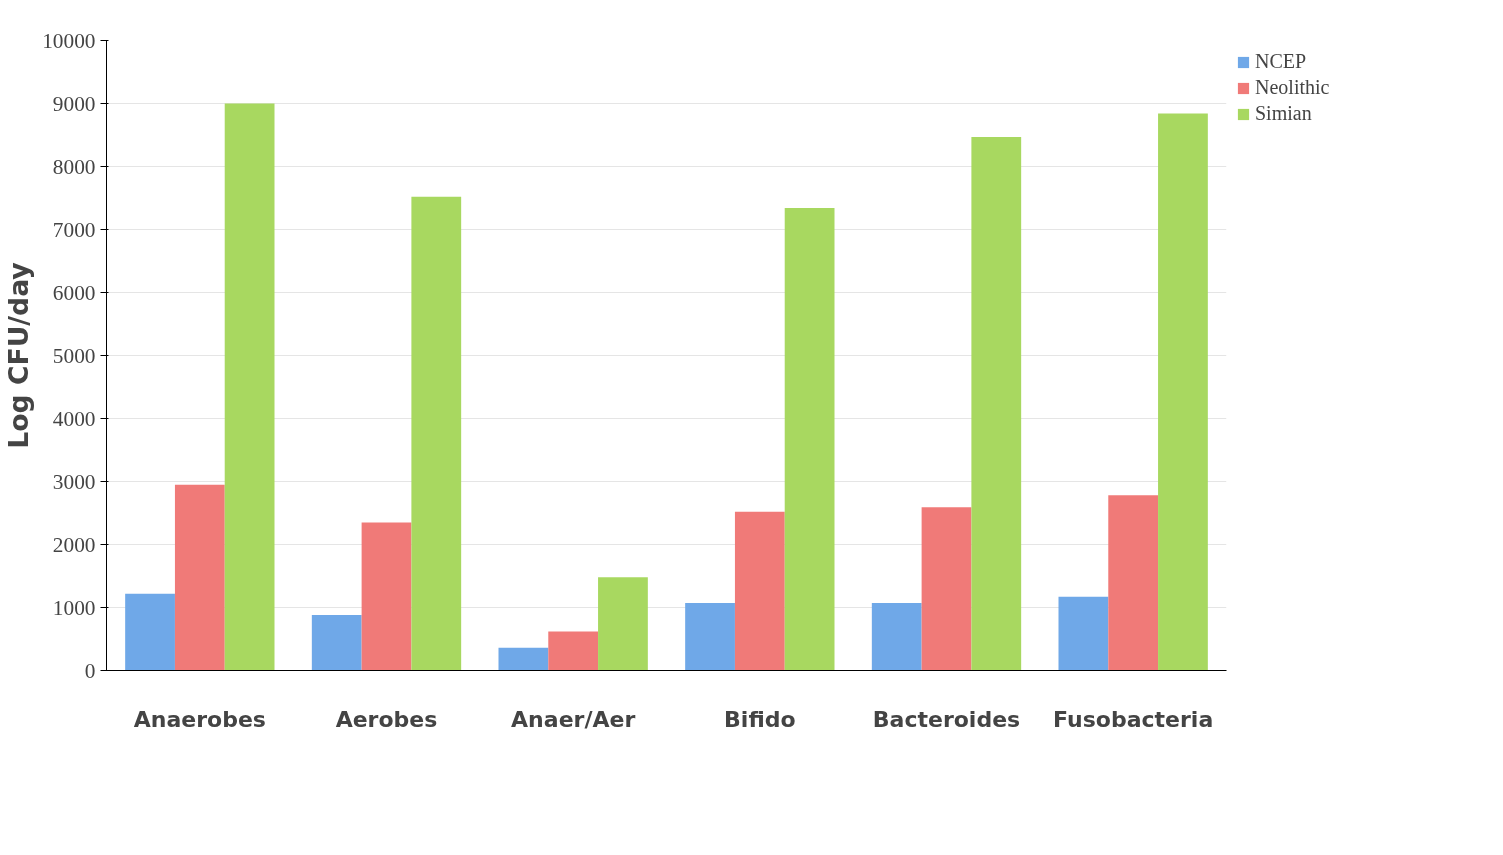  I want to click on legend-label: Neolithic, so click(1293, 87).